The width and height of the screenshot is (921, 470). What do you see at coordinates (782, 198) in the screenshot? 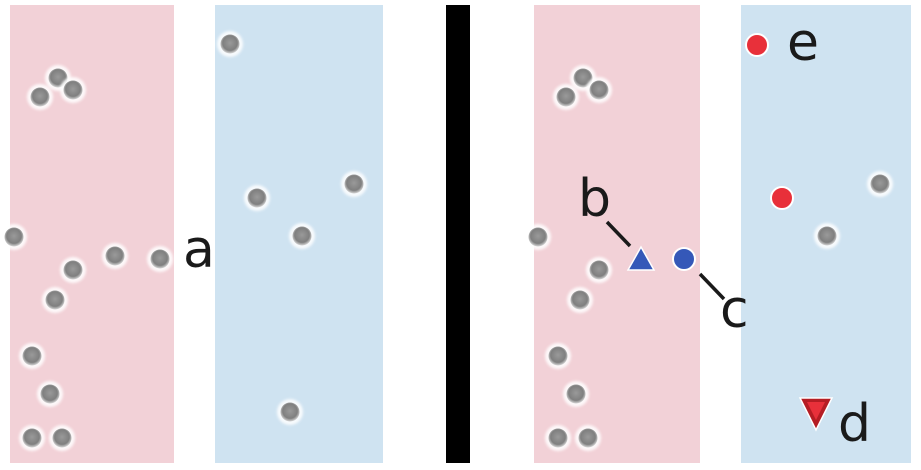
I see `red-particle` at bounding box center [782, 198].